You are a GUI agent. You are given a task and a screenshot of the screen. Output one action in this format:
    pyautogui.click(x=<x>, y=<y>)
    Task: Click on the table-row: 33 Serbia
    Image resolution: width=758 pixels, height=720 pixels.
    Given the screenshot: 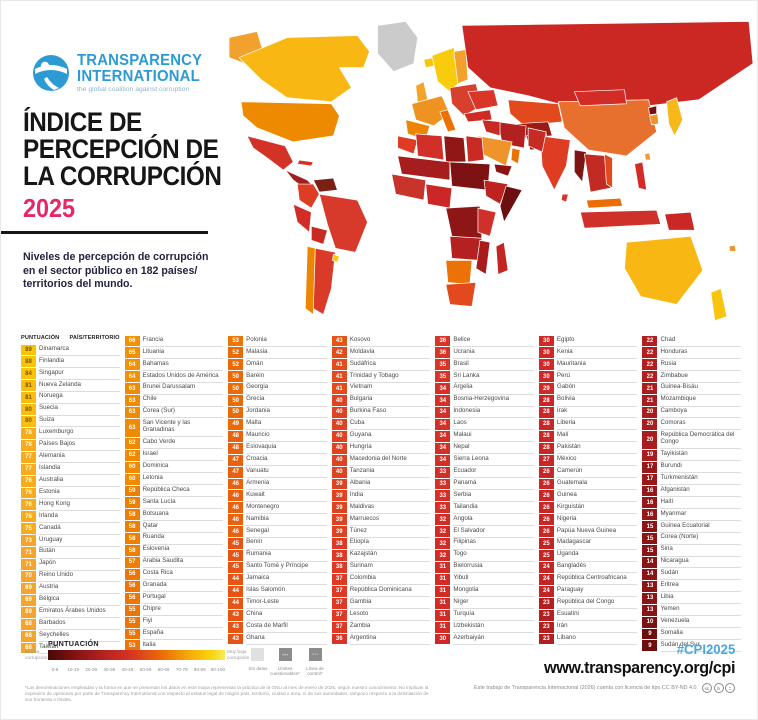 What is the action you would take?
    pyautogui.click(x=484, y=496)
    